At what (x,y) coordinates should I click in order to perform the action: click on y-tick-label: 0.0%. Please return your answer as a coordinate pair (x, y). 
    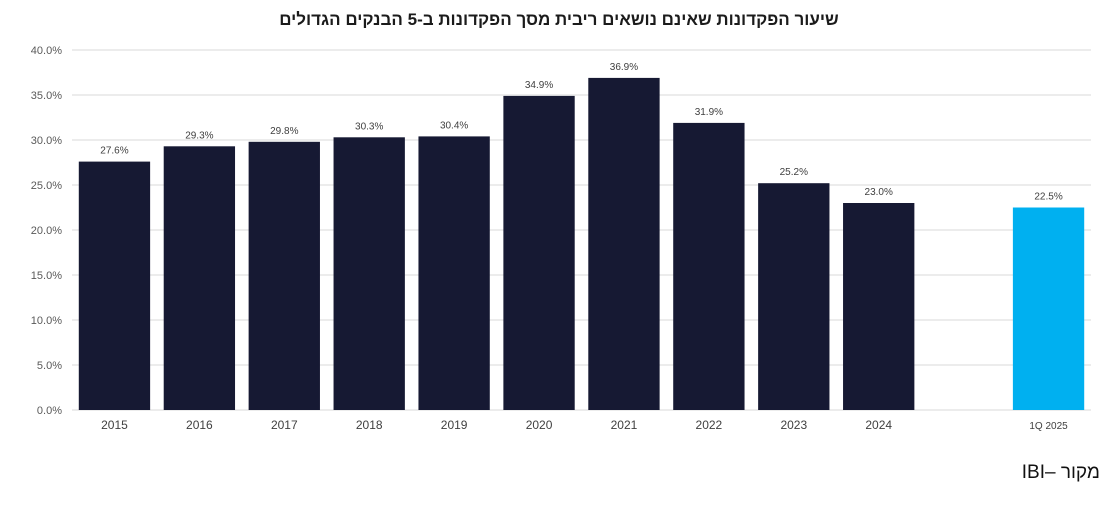
    Looking at the image, I should click on (49, 411).